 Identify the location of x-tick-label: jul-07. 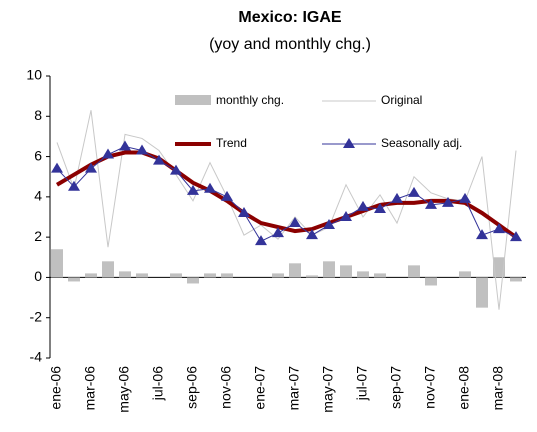
(362, 383).